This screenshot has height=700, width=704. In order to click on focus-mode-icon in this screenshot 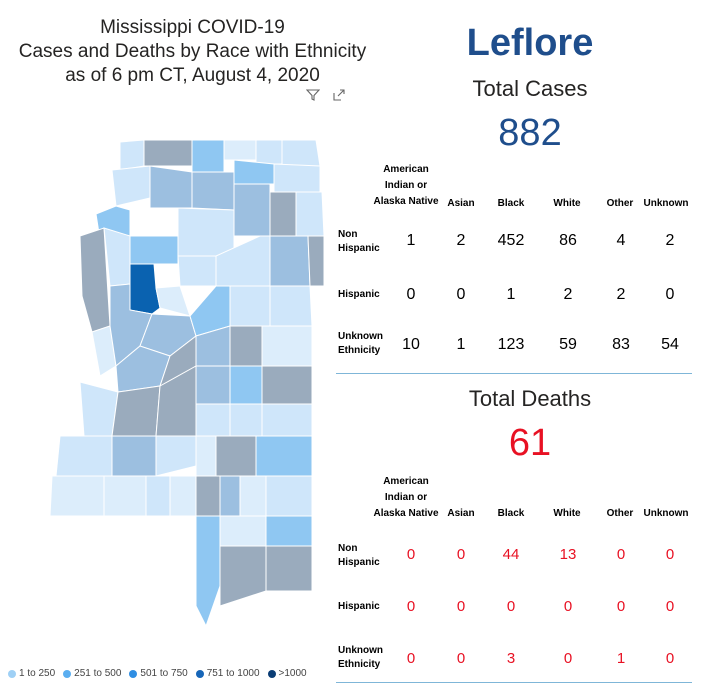, I will do `click(339, 95)`.